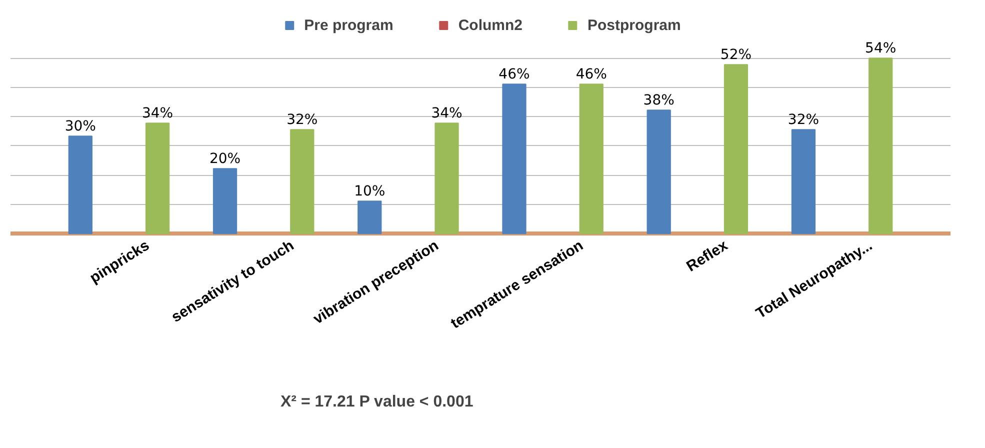  Describe the element at coordinates (370, 191) in the screenshot. I see `data-label: 10%` at that location.